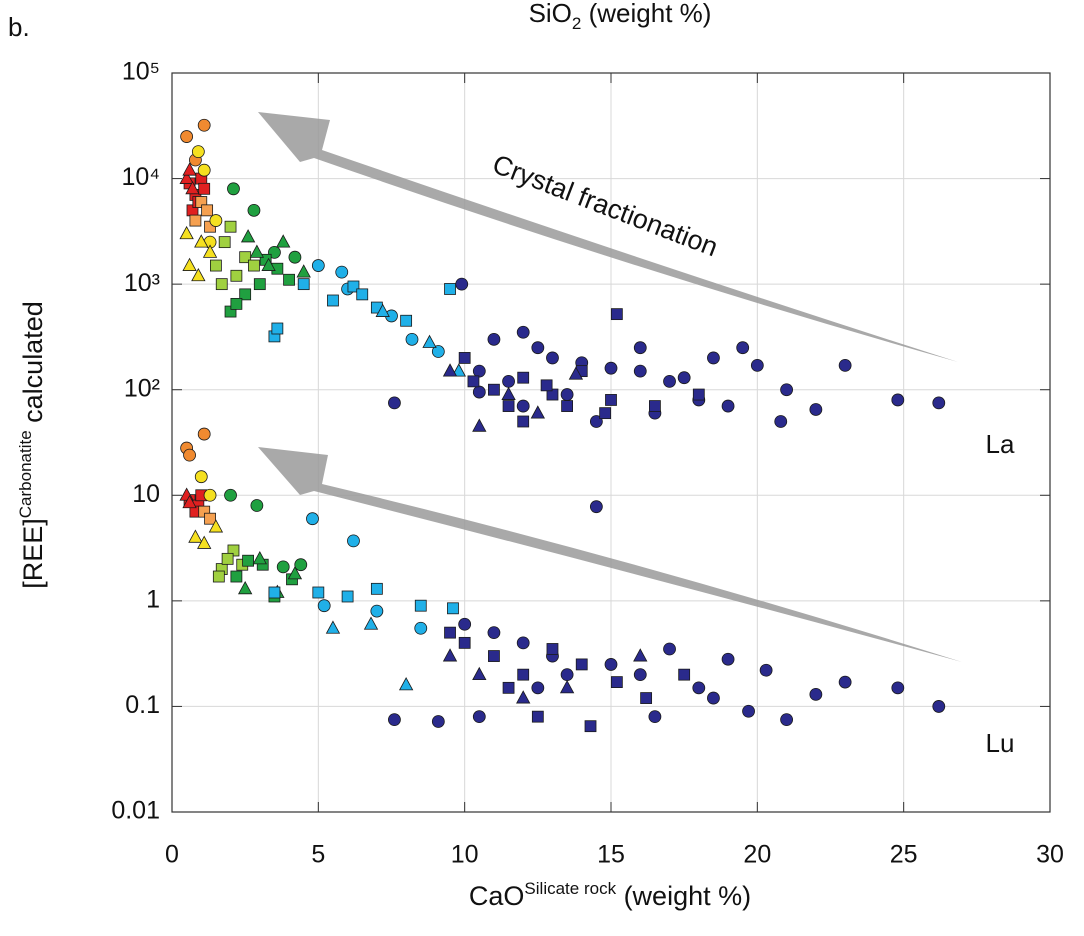 The height and width of the screenshot is (936, 1084). What do you see at coordinates (141, 72) in the screenshot?
I see `y-tick-label: 10⁵` at bounding box center [141, 72].